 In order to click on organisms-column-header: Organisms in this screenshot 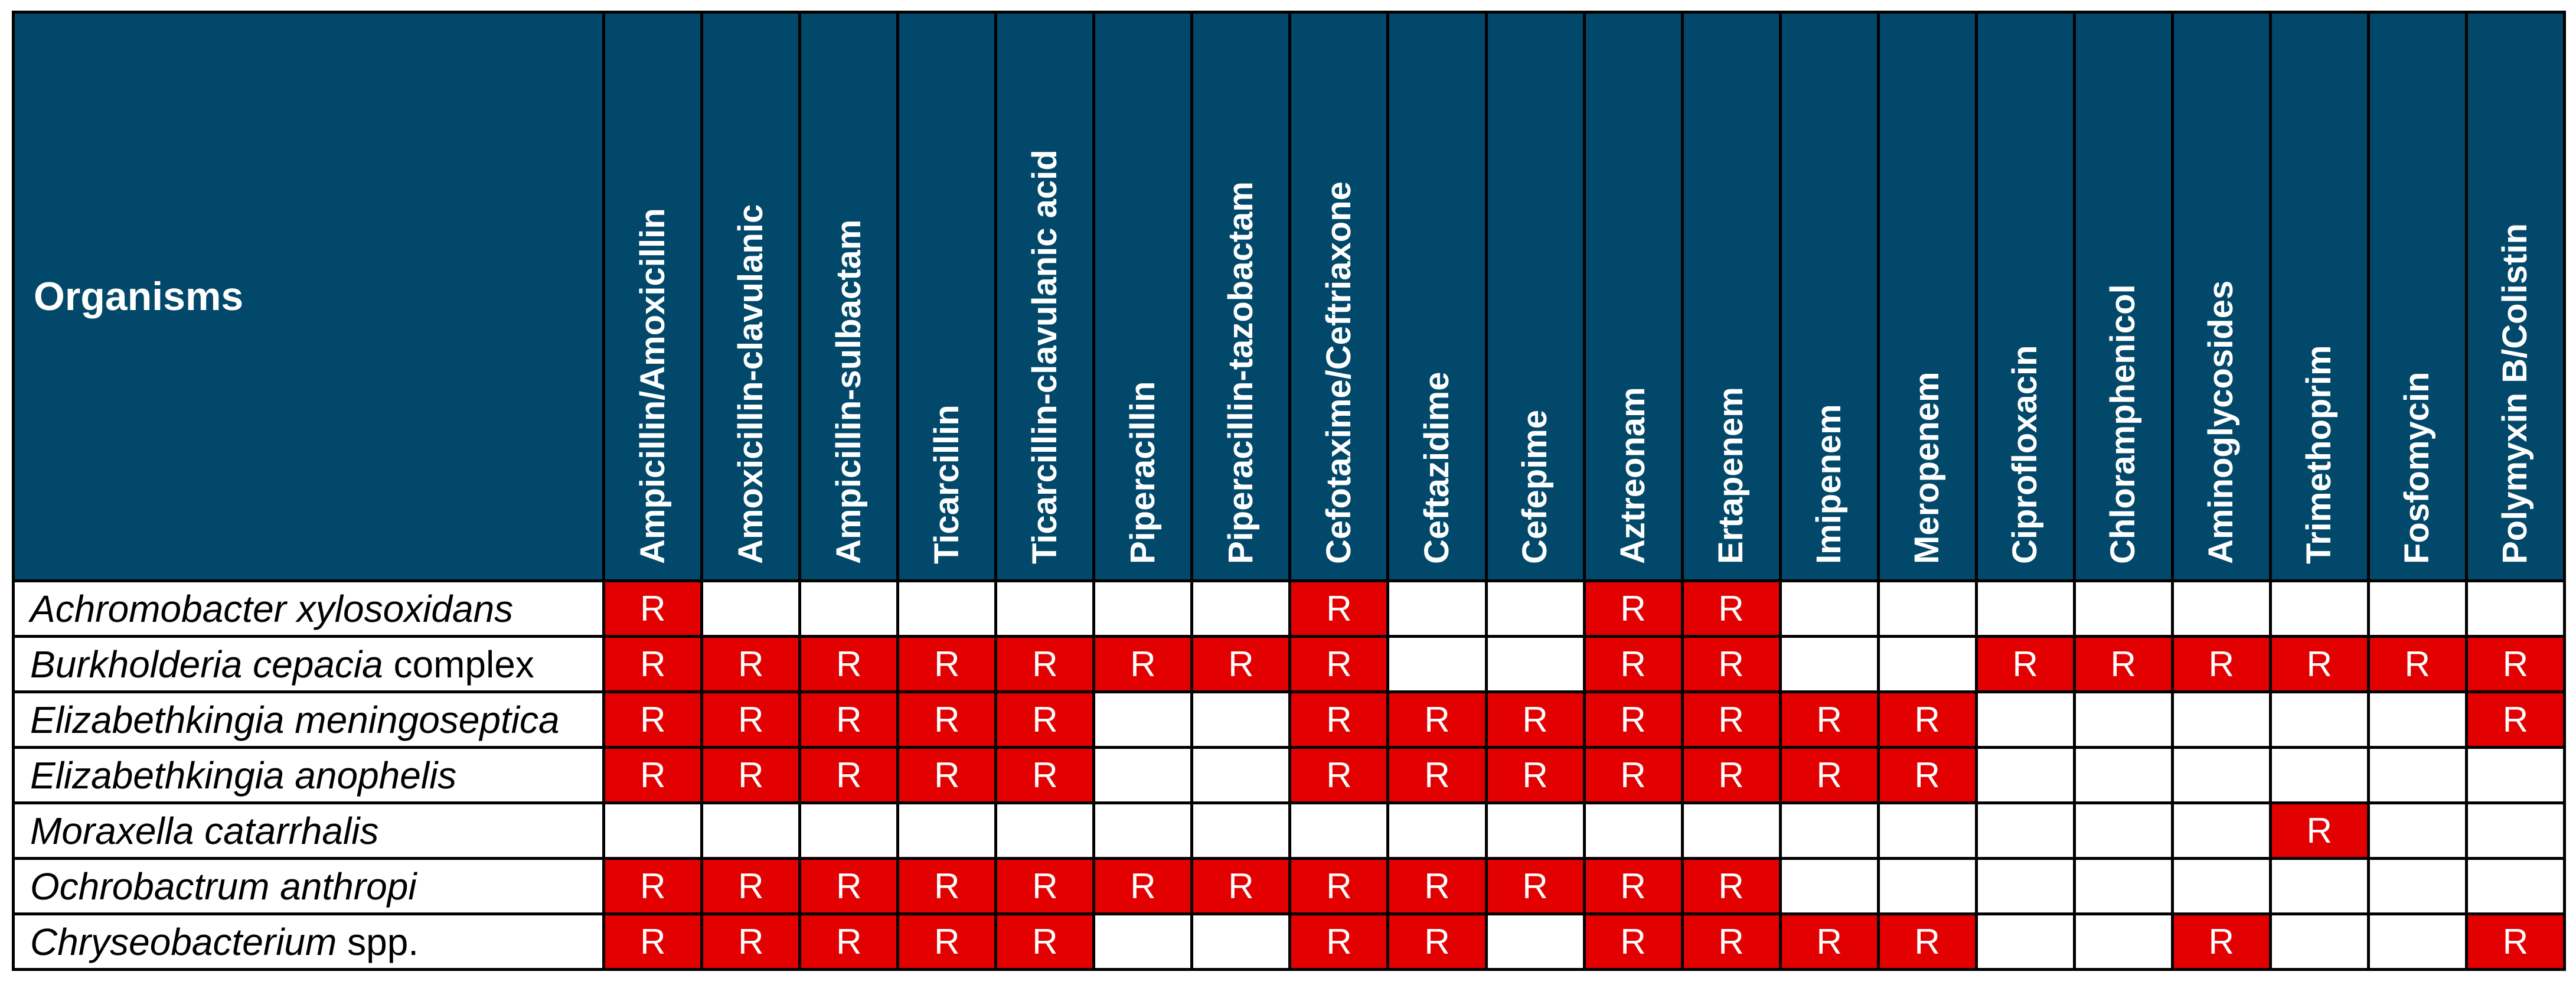, I will do `click(308, 296)`.